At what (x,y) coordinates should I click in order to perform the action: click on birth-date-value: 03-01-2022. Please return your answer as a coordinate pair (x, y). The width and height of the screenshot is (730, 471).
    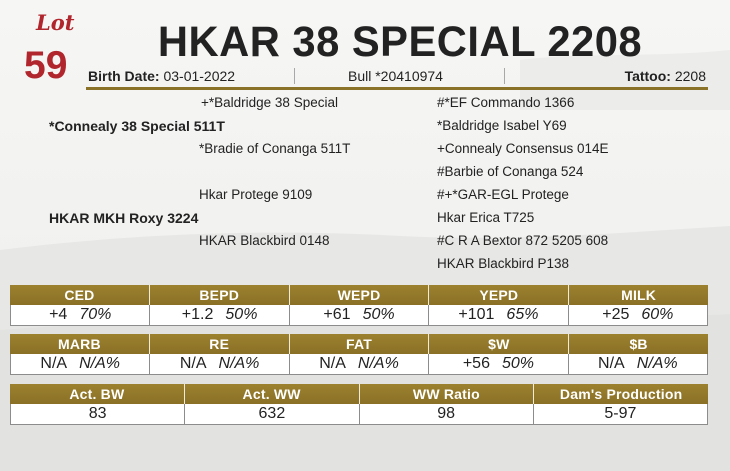
    Looking at the image, I should click on (199, 76).